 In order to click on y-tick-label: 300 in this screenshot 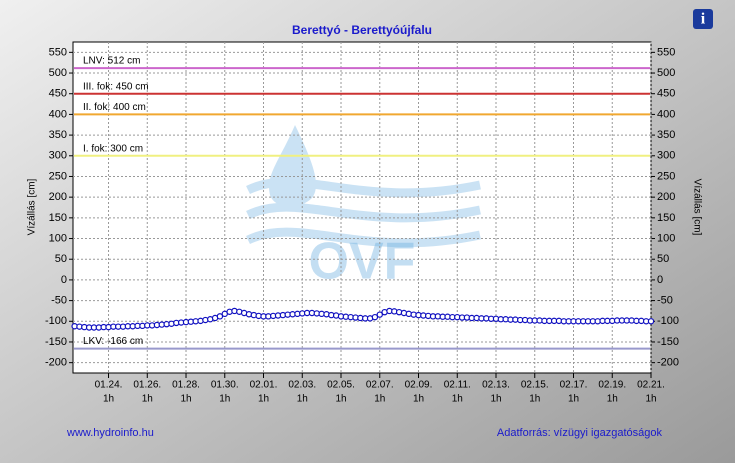, I will do `click(58, 156)`.